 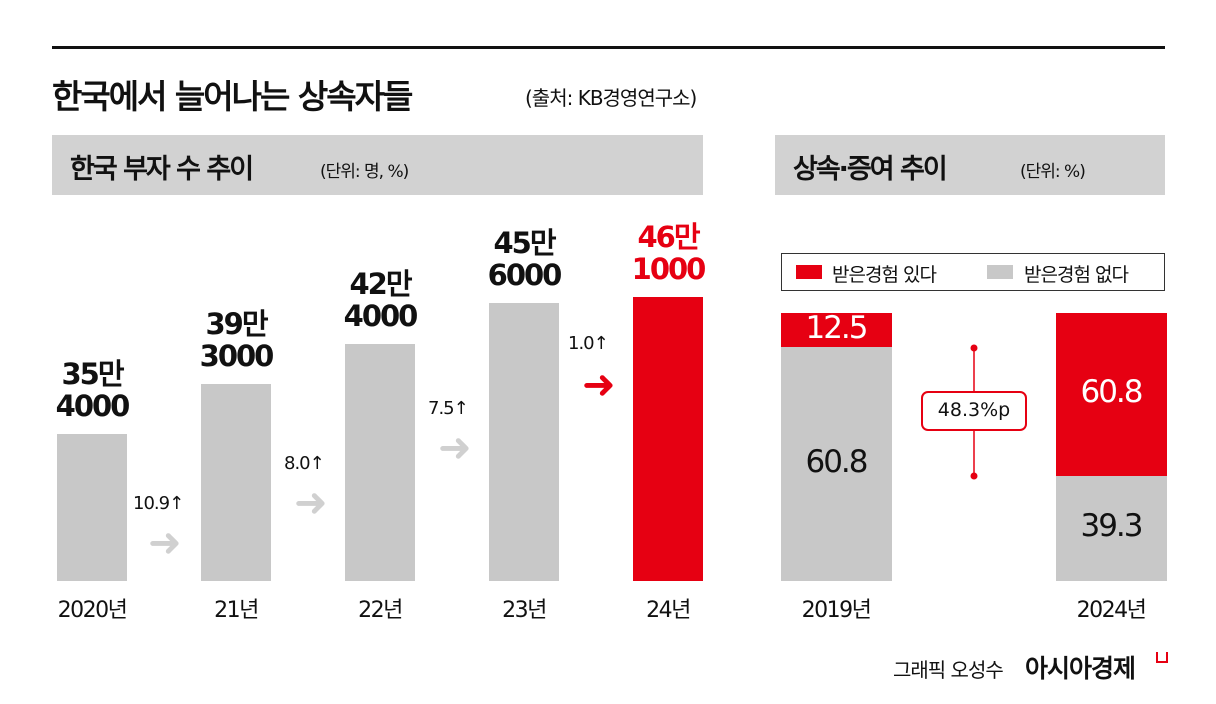 What do you see at coordinates (1000, 272) in the screenshot?
I see `legend-swatch-no` at bounding box center [1000, 272].